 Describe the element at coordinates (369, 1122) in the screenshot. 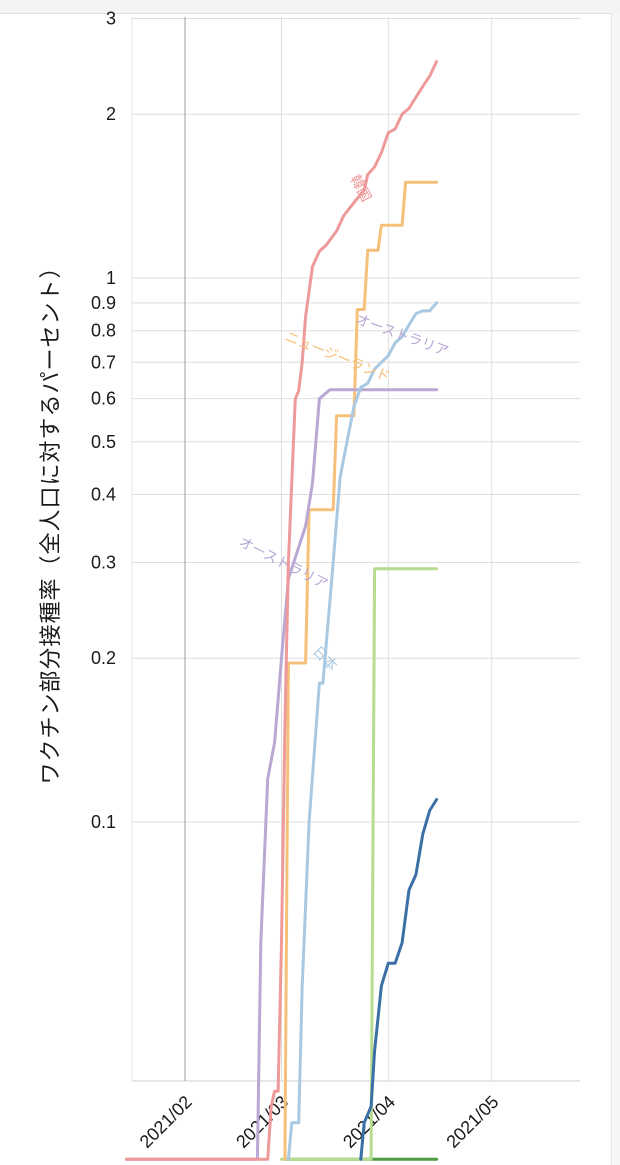

I see `x-tick-label: 2021/04` at that location.